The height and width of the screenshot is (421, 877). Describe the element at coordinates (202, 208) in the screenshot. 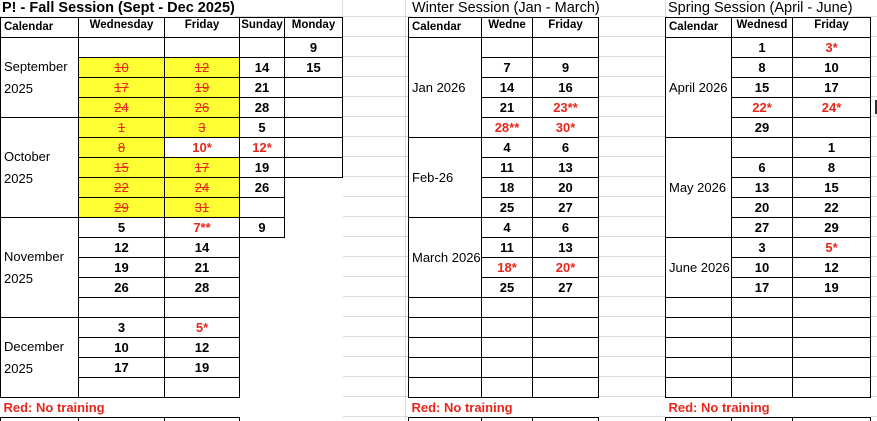

I see `date-cell: 31` at that location.